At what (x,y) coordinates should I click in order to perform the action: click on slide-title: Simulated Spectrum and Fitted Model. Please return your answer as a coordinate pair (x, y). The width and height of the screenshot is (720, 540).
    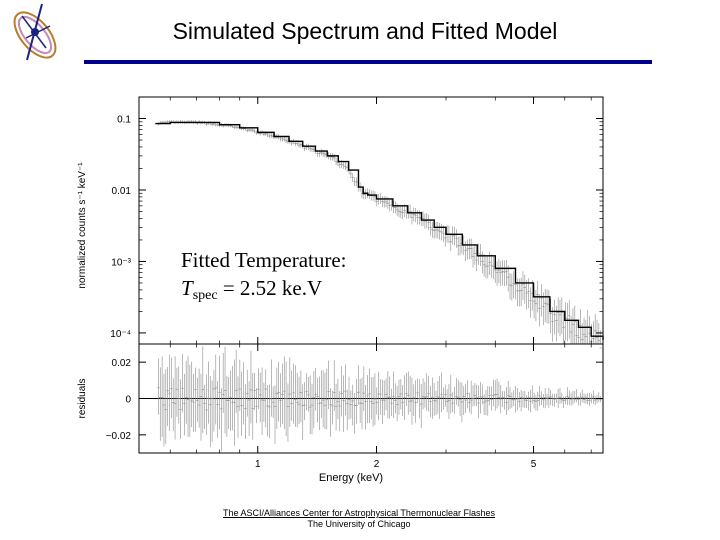
    Looking at the image, I should click on (365, 31).